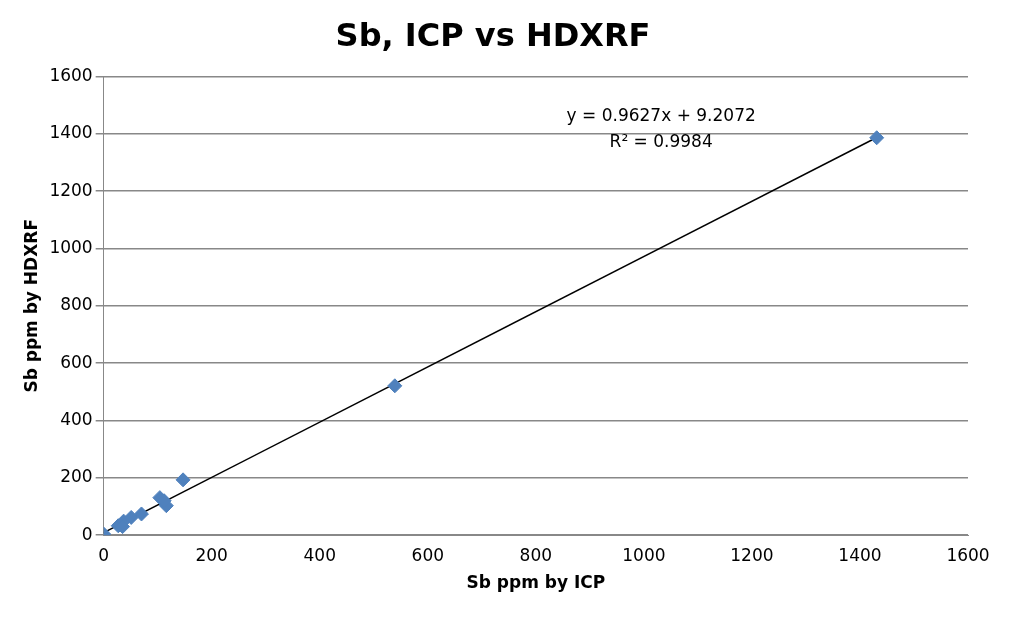 This screenshot has width=1021, height=630. I want to click on x-tick-label: 200, so click(211, 554).